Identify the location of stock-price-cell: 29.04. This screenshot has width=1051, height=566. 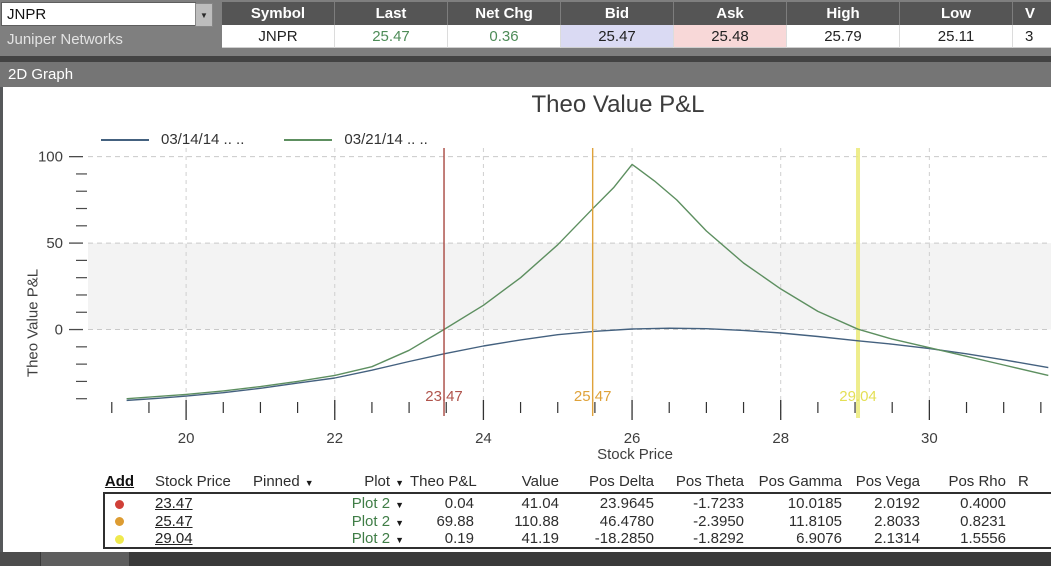
(195, 538).